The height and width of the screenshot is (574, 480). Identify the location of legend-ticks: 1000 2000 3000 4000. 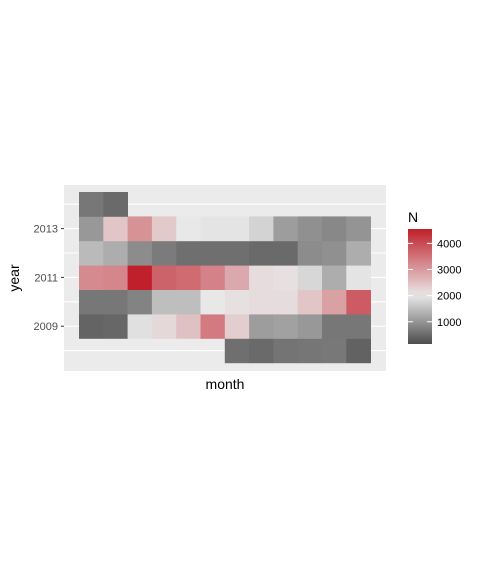
(434, 283).